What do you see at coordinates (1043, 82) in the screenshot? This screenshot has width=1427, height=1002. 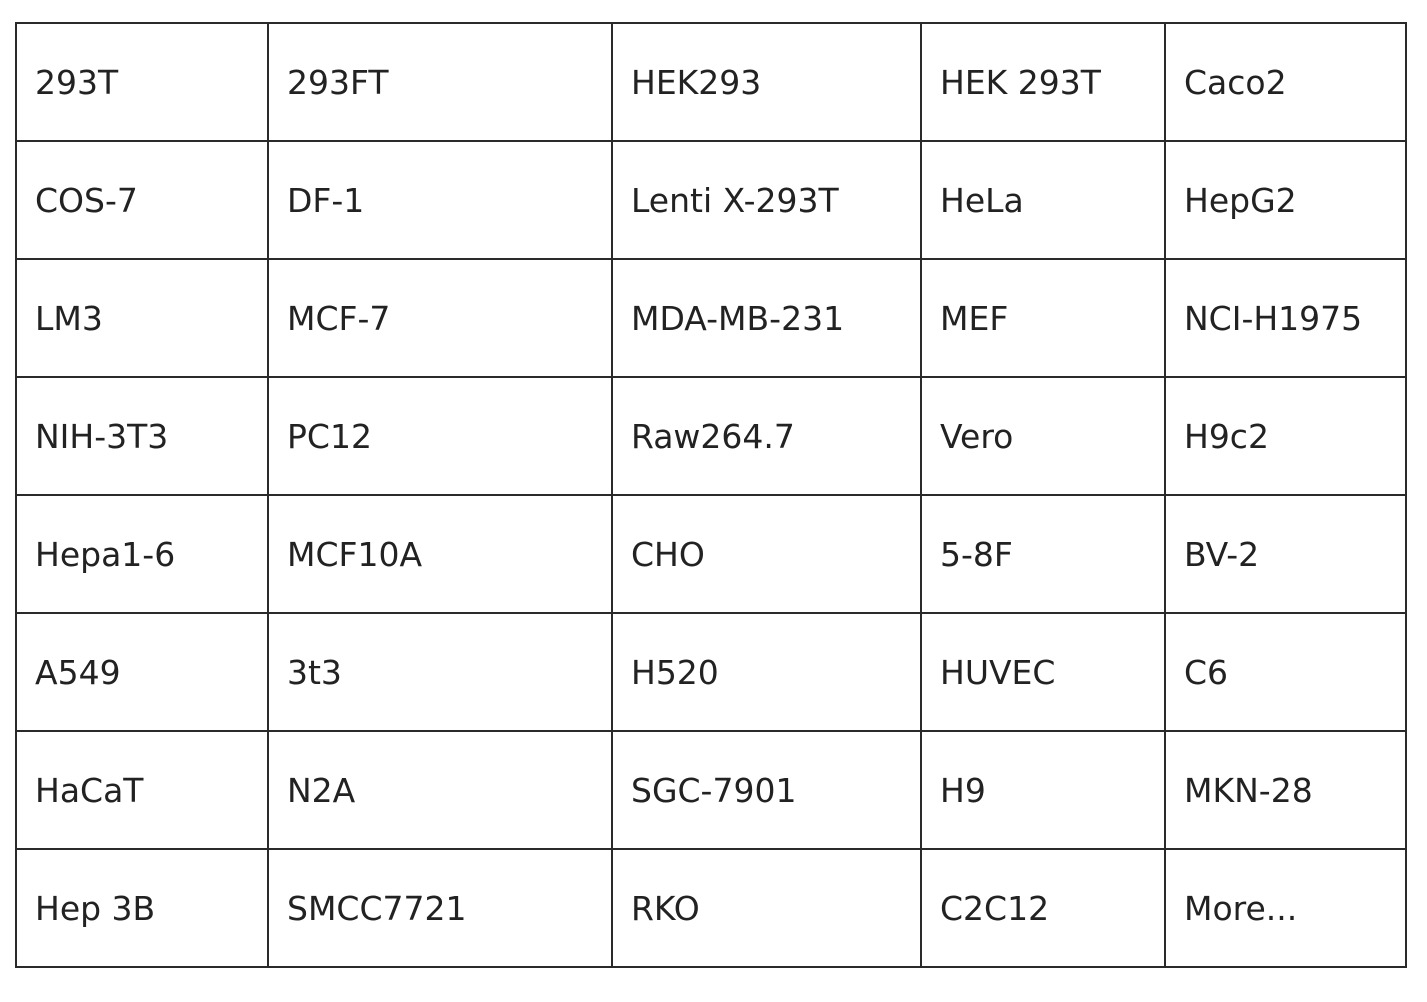 I see `table-cell: HEK 293T` at bounding box center [1043, 82].